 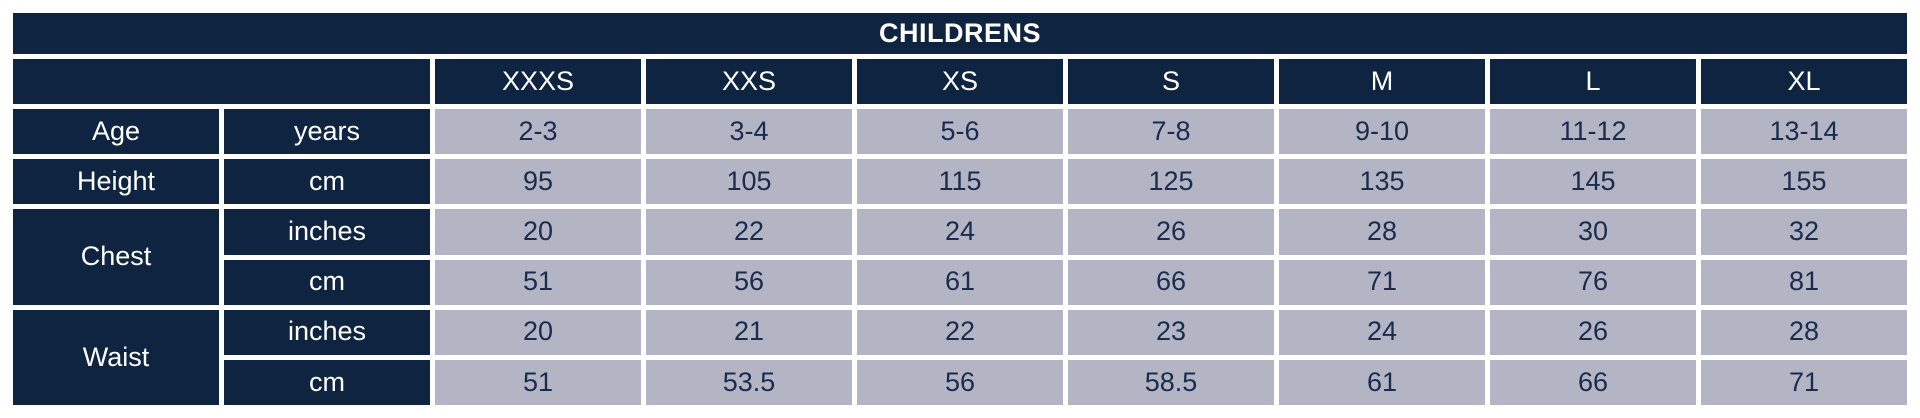 I want to click on row-label-cell: Waist, so click(x=116, y=357).